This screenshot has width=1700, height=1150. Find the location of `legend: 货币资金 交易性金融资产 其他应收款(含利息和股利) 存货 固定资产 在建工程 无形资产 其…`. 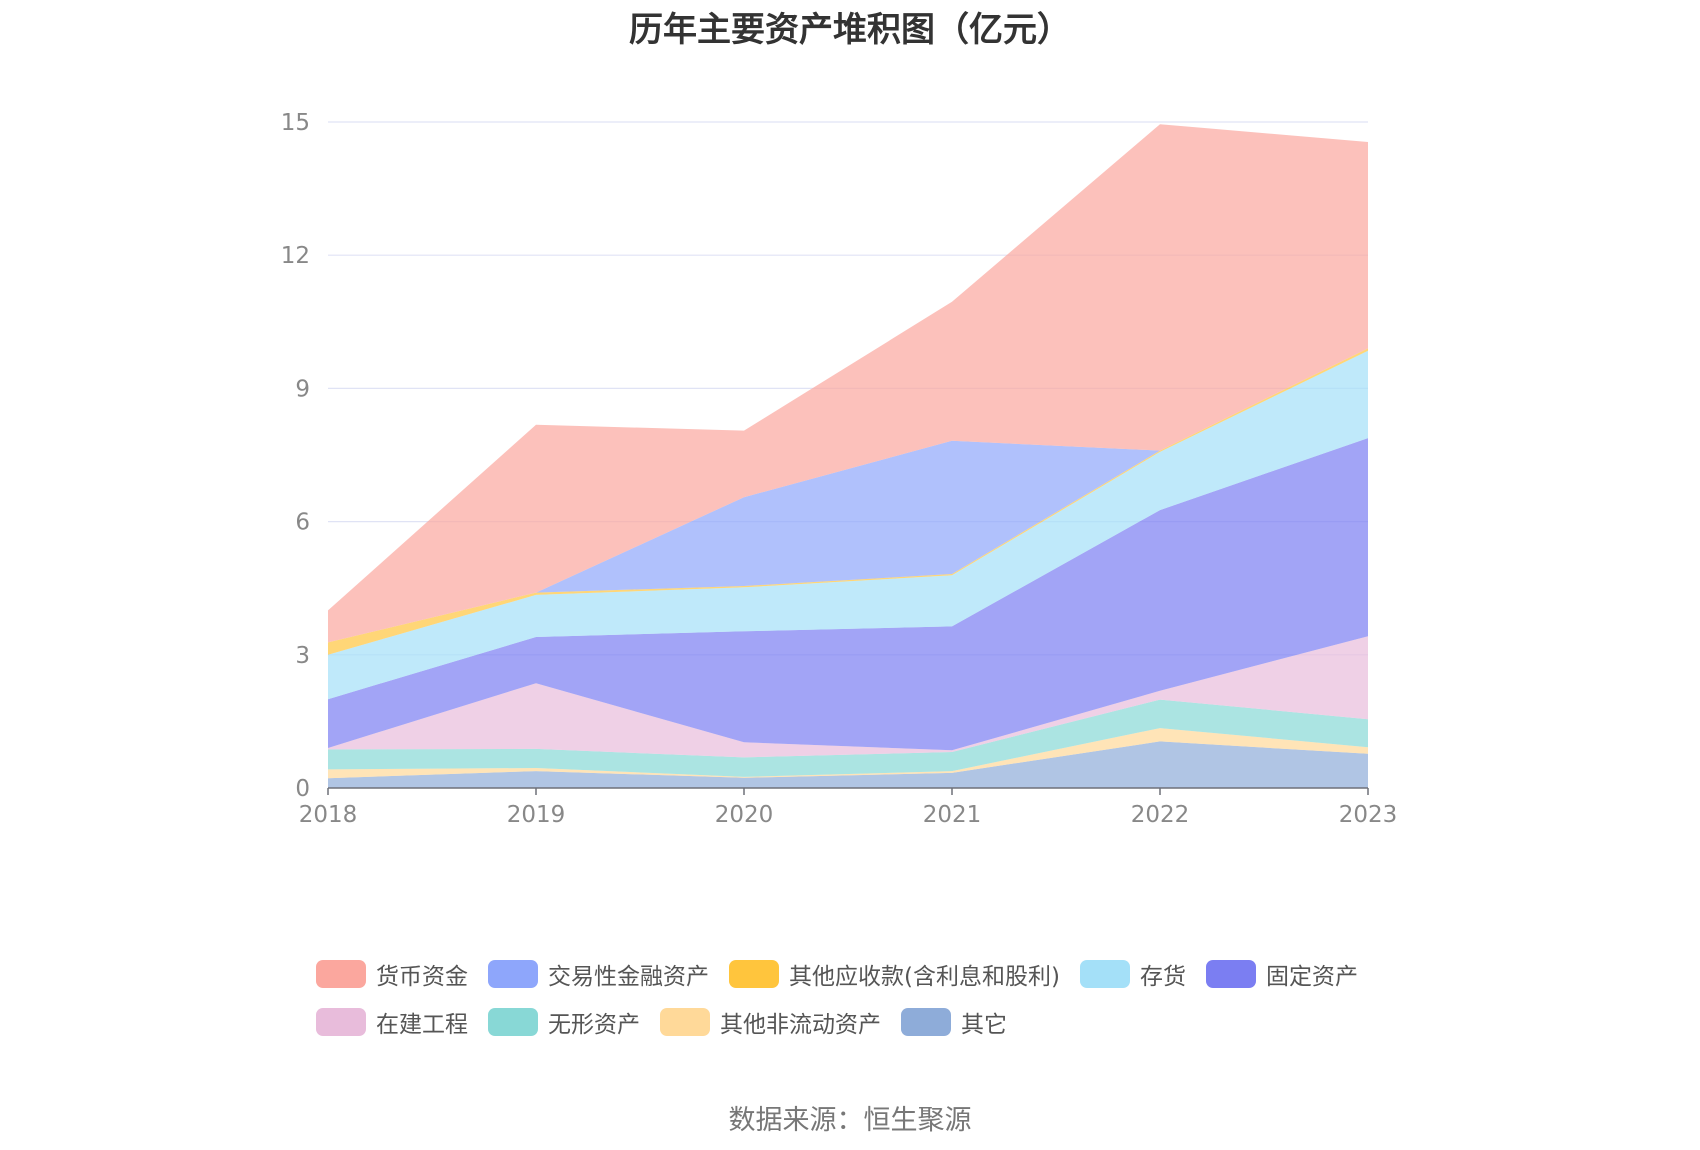

legend: 货币资金 交易性金融资产 其他应收款(含利息和股利) 存货 固定资产 在建工程 无形资产 其… is located at coordinates (866, 998).